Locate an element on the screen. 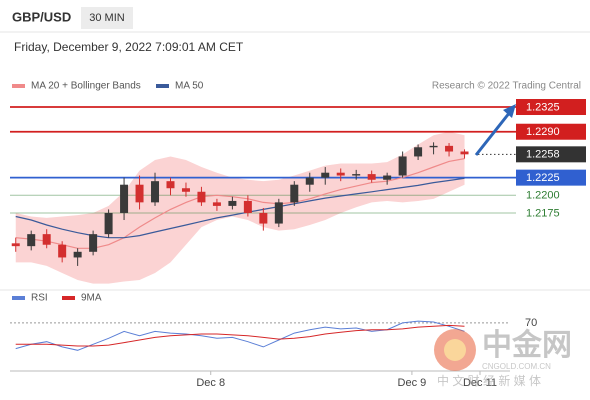 Image resolution: width=590 pixels, height=400 pixels. x-tick-label: Dec 11 is located at coordinates (480, 383).